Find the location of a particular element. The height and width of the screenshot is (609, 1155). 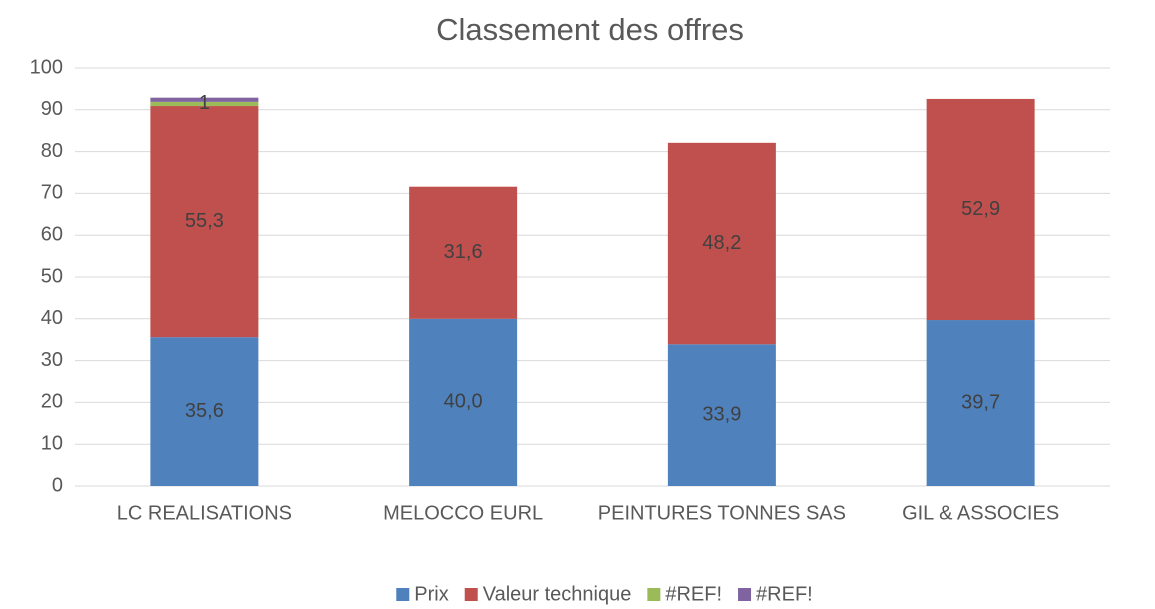

data-label: 33,9 is located at coordinates (721, 414).